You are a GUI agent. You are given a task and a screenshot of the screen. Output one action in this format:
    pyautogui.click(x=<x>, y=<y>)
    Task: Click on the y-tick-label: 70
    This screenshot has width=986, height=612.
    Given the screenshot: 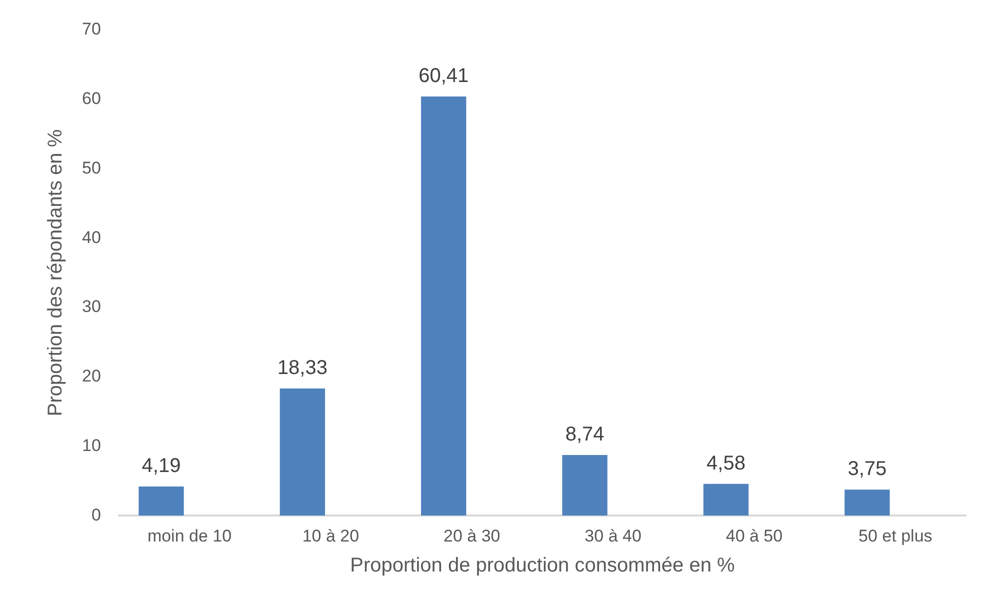 What is the action you would take?
    pyautogui.click(x=91, y=29)
    